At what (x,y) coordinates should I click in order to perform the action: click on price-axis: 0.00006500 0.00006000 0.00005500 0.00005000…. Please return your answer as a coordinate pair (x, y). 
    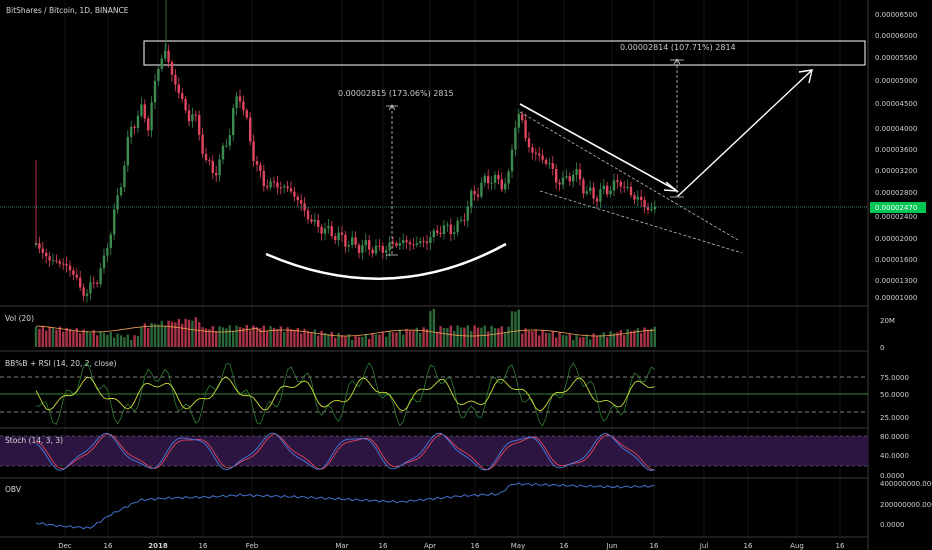
    Looking at the image, I should click on (896, 156).